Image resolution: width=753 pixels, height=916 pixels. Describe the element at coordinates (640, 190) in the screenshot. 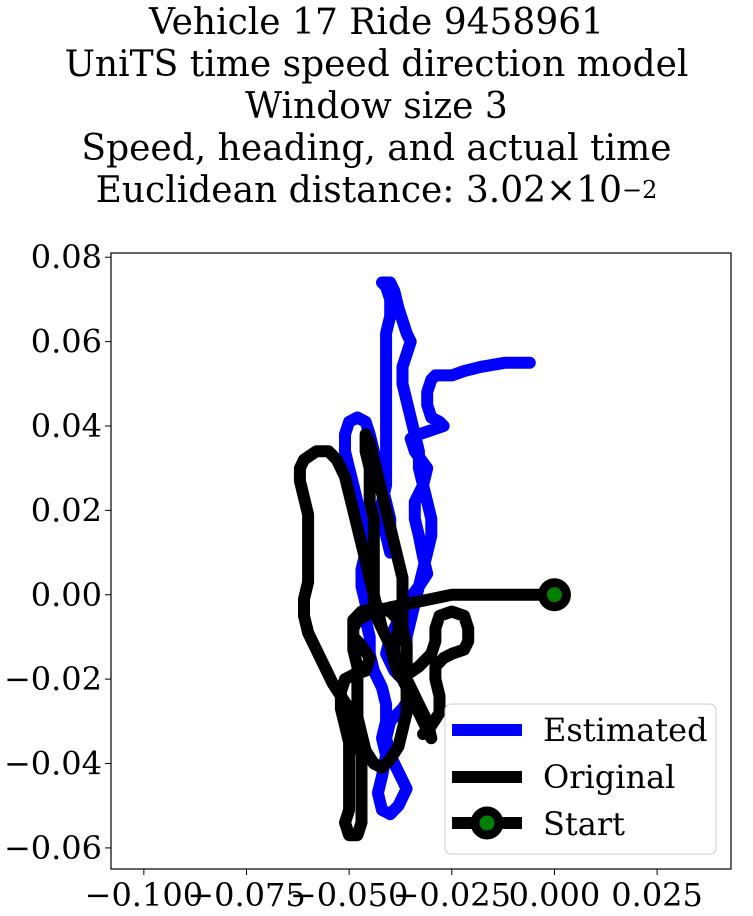

I see `distance-exponent: −2` at that location.